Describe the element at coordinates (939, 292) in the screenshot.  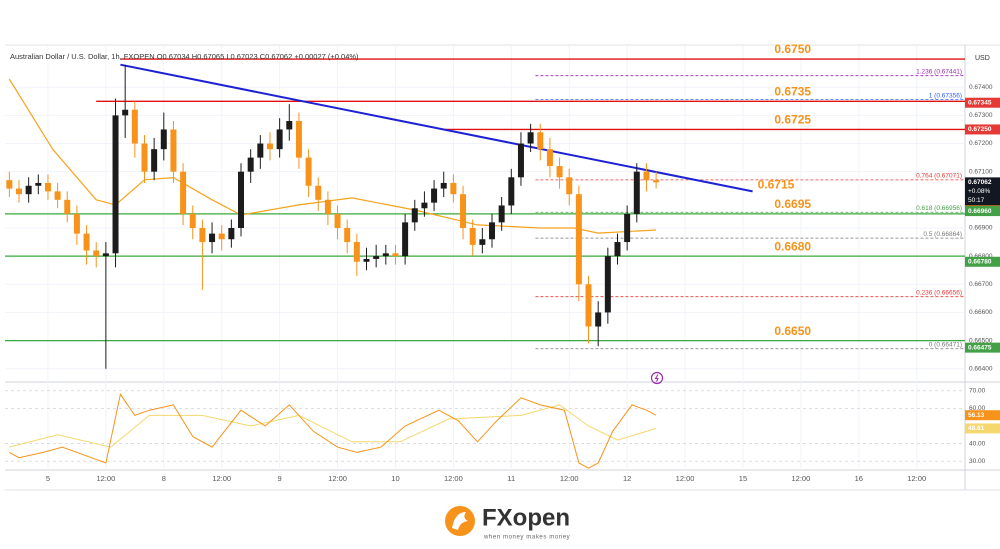
I see `fib-label: 0.236 (0.66656)` at that location.